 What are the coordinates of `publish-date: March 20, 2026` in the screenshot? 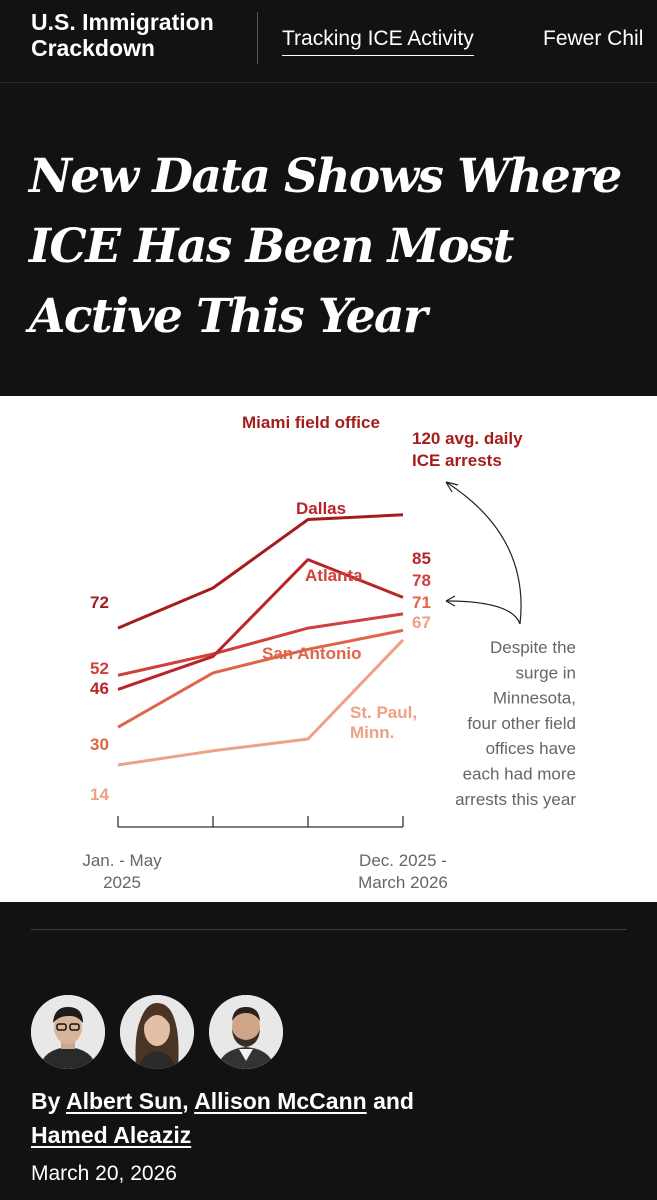 It's located at (104, 1173).